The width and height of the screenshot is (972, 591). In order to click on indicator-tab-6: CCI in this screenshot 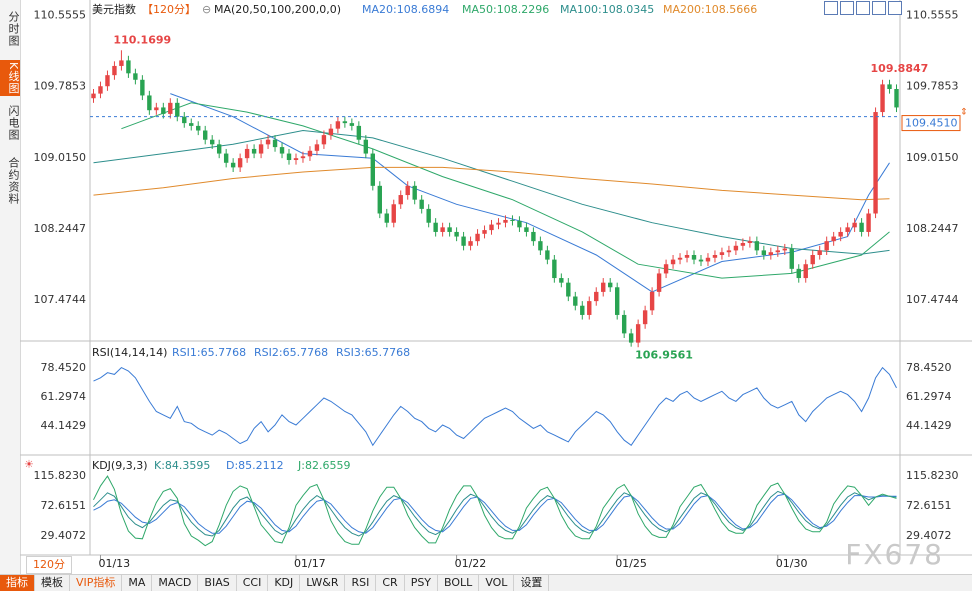, I will do `click(253, 583)`.